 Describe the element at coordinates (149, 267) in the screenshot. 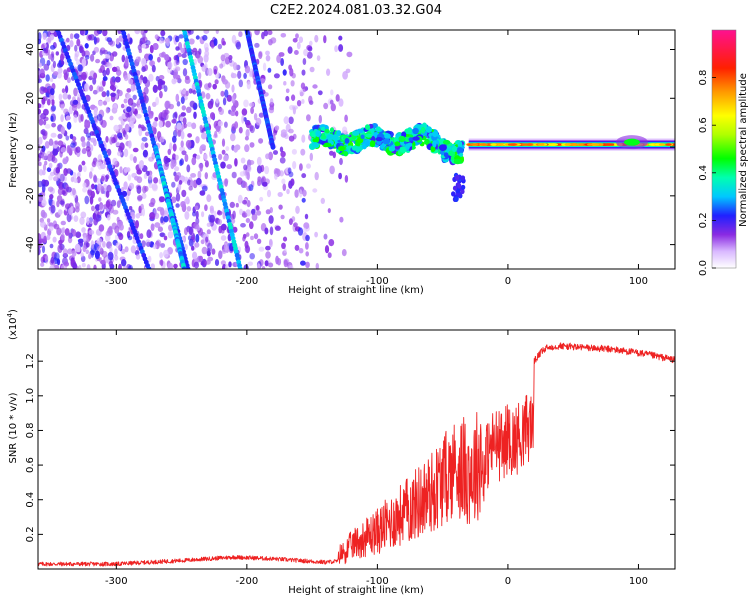

I see `diagonal-track-point` at that location.